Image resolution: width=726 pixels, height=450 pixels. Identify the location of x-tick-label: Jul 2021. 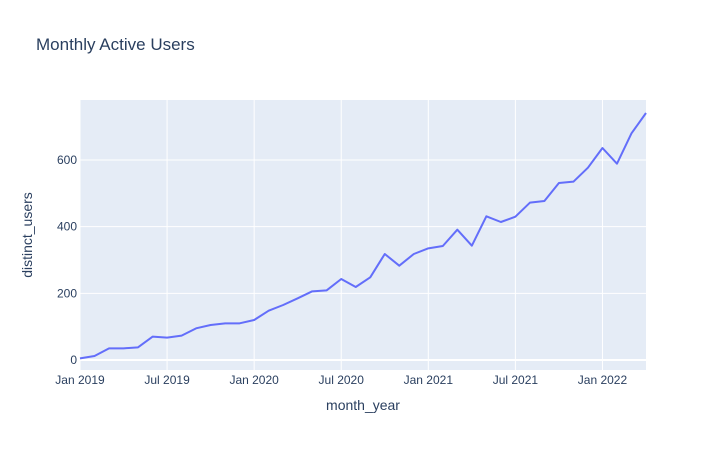
(516, 380).